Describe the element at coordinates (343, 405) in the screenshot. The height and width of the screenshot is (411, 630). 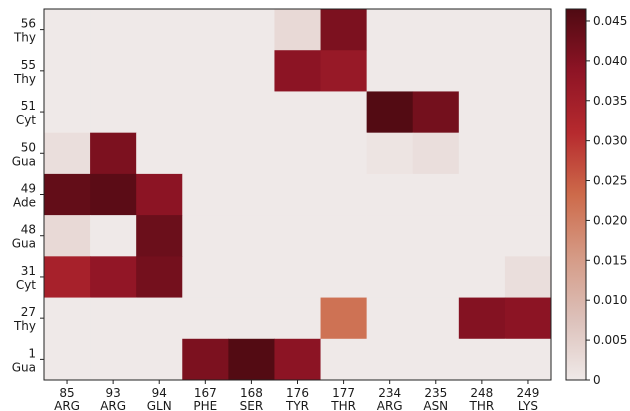
I see `x-tick-label-residue: THR` at that location.